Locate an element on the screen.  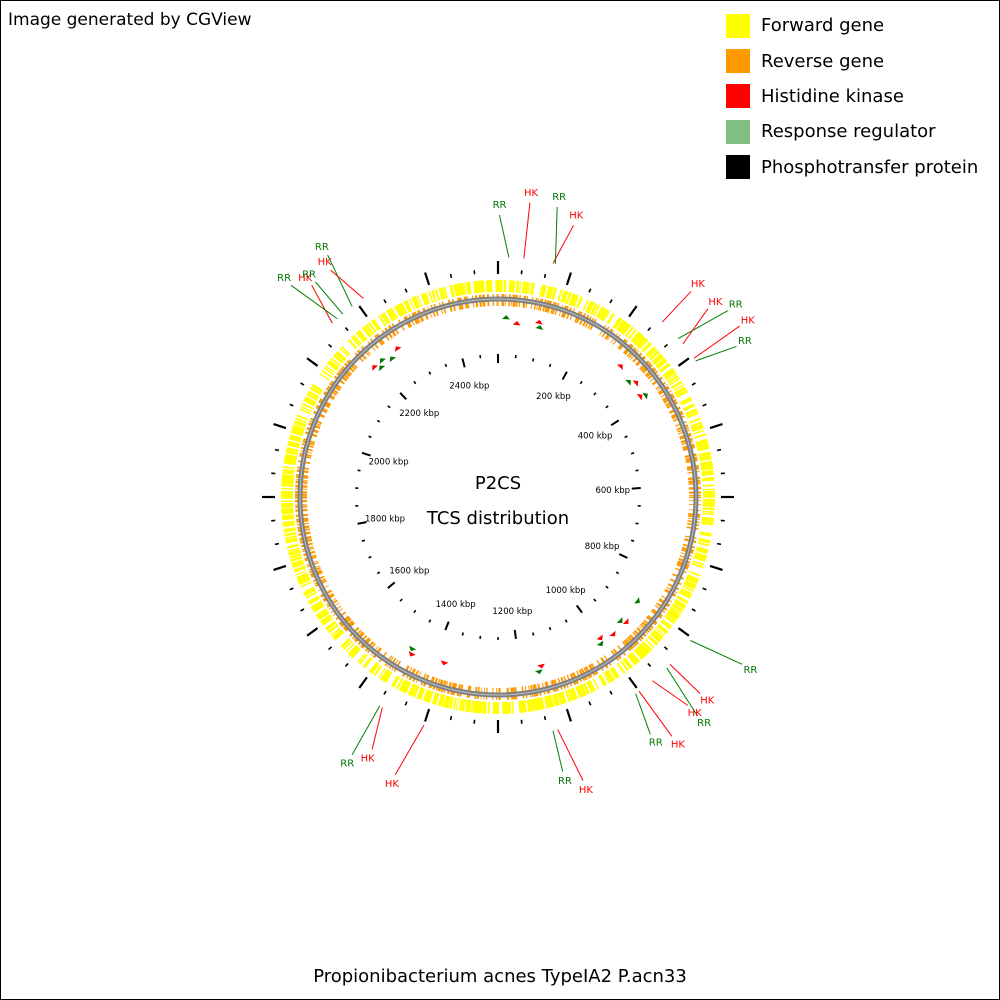
legend-item-forward-gene: Forward gene is located at coordinates (852, 25).